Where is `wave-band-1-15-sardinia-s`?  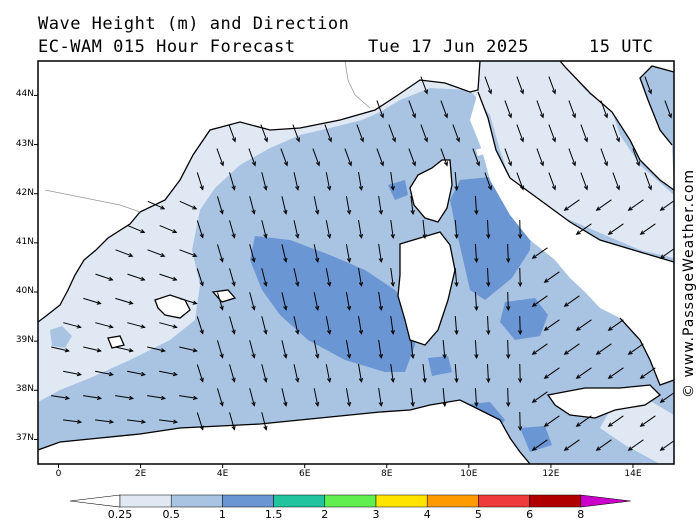
wave-band-1-15-sardinia-s is located at coordinates (440, 366).